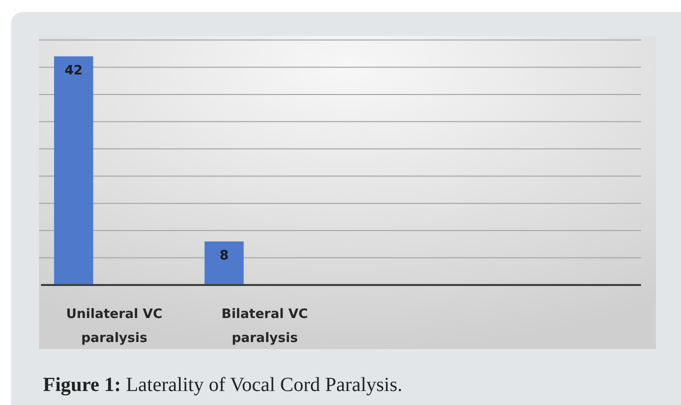 This screenshot has width=681, height=405. I want to click on data-label: 8, so click(224, 256).